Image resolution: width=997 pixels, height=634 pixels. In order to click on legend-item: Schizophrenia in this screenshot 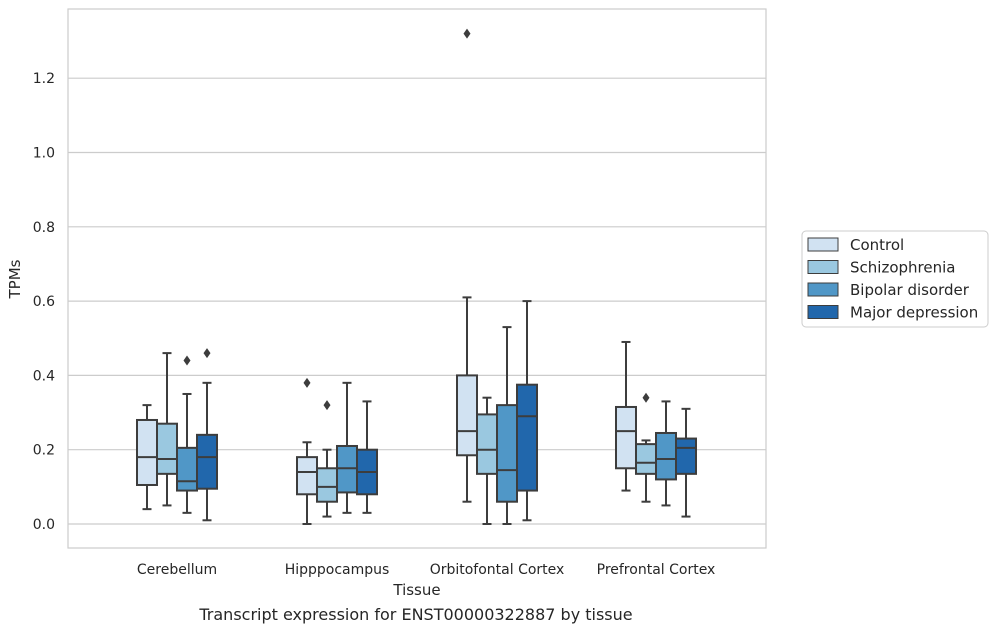, I will do `click(881, 268)`.